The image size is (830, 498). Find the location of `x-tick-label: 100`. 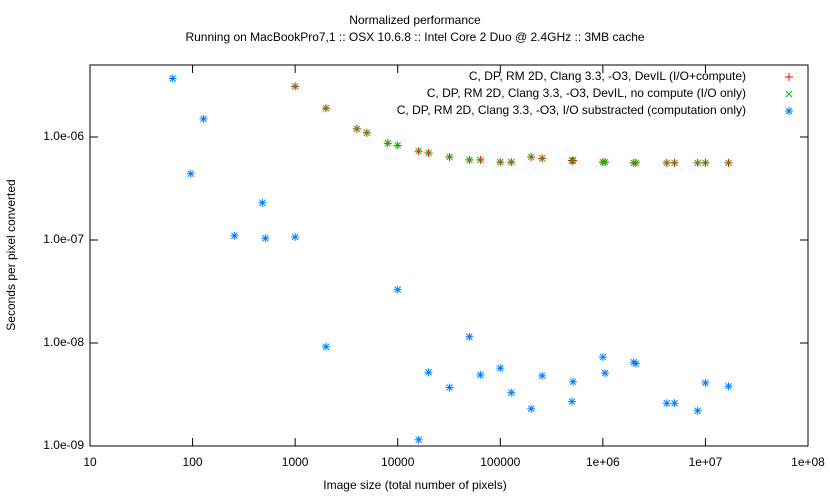

x-tick-label: 100 is located at coordinates (193, 462).